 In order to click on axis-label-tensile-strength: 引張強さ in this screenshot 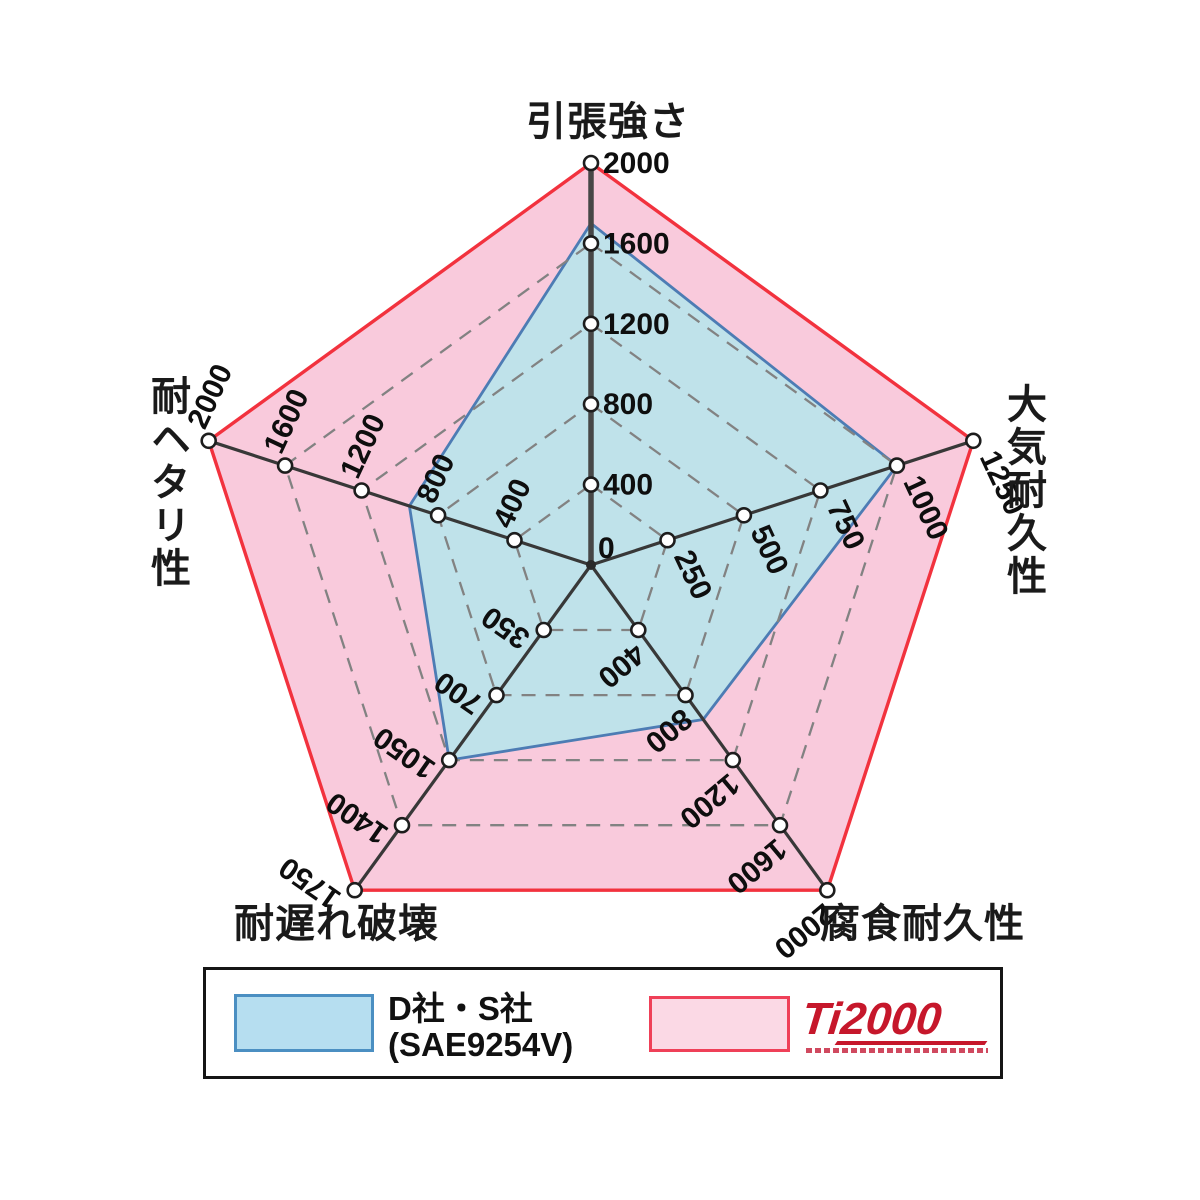, I will do `click(608, 122)`.